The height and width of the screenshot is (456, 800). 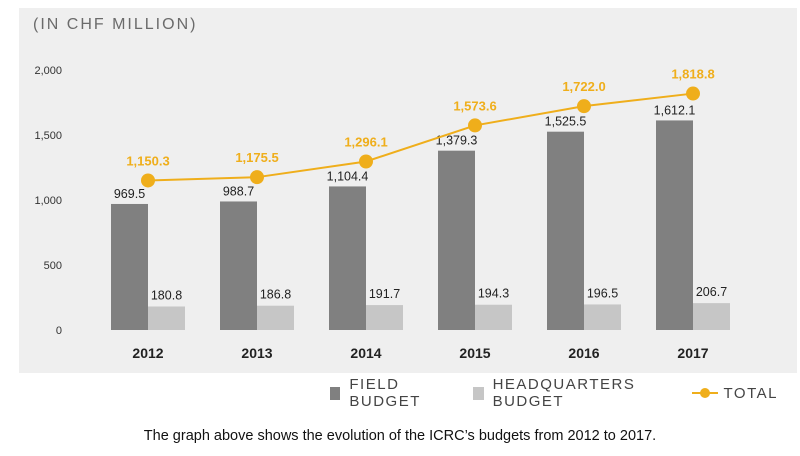 I want to click on legend: FIELD BUDGET HEADQUARTERS BUDGET TOTAL, so click(x=565, y=393).